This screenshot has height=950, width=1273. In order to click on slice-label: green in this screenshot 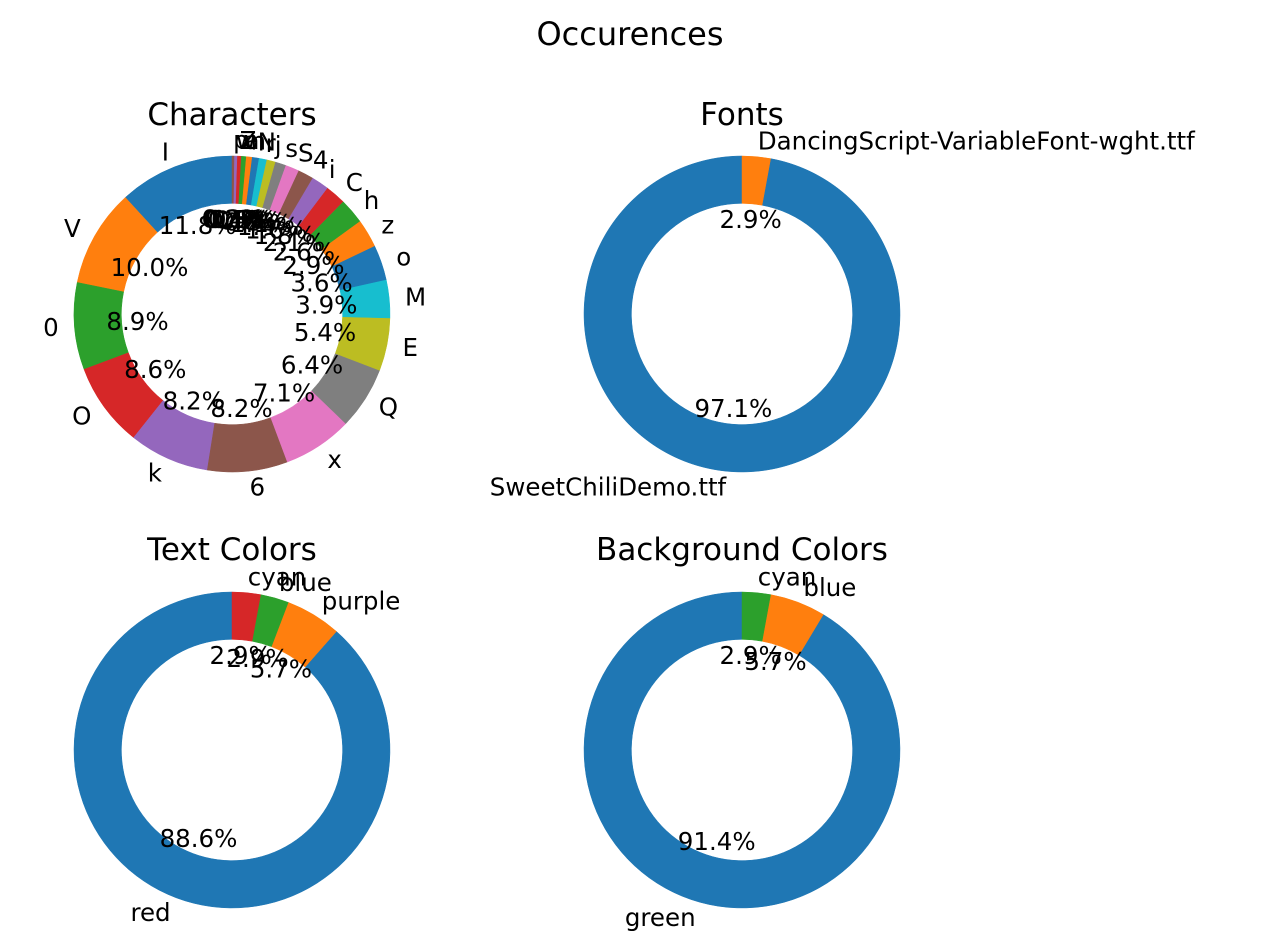, I will do `click(660, 917)`.